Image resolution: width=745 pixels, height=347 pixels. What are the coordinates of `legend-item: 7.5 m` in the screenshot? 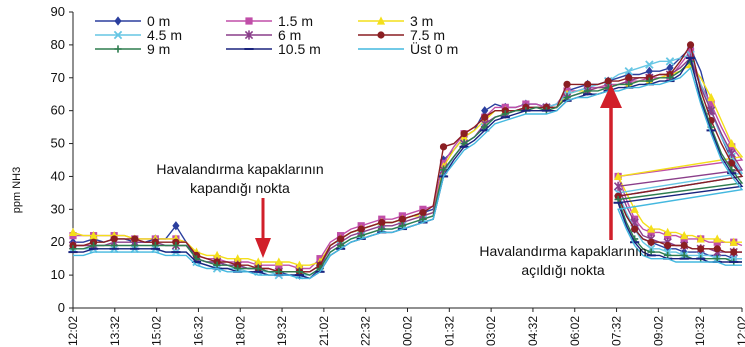 It's located at (401, 35).